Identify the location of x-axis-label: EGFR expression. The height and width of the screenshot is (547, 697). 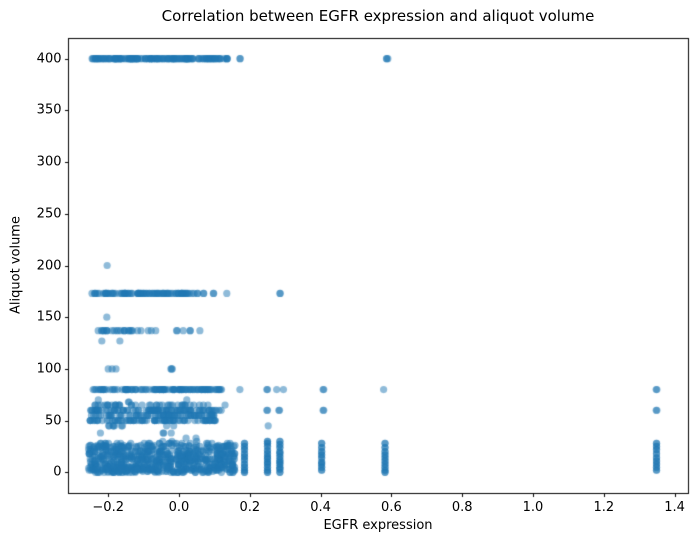
(378, 525).